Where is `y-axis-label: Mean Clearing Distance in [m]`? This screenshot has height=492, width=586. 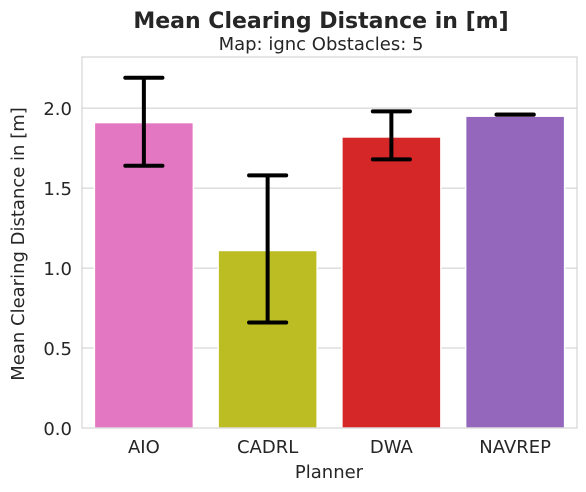 y-axis-label: Mean Clearing Distance in [m] is located at coordinates (18, 244).